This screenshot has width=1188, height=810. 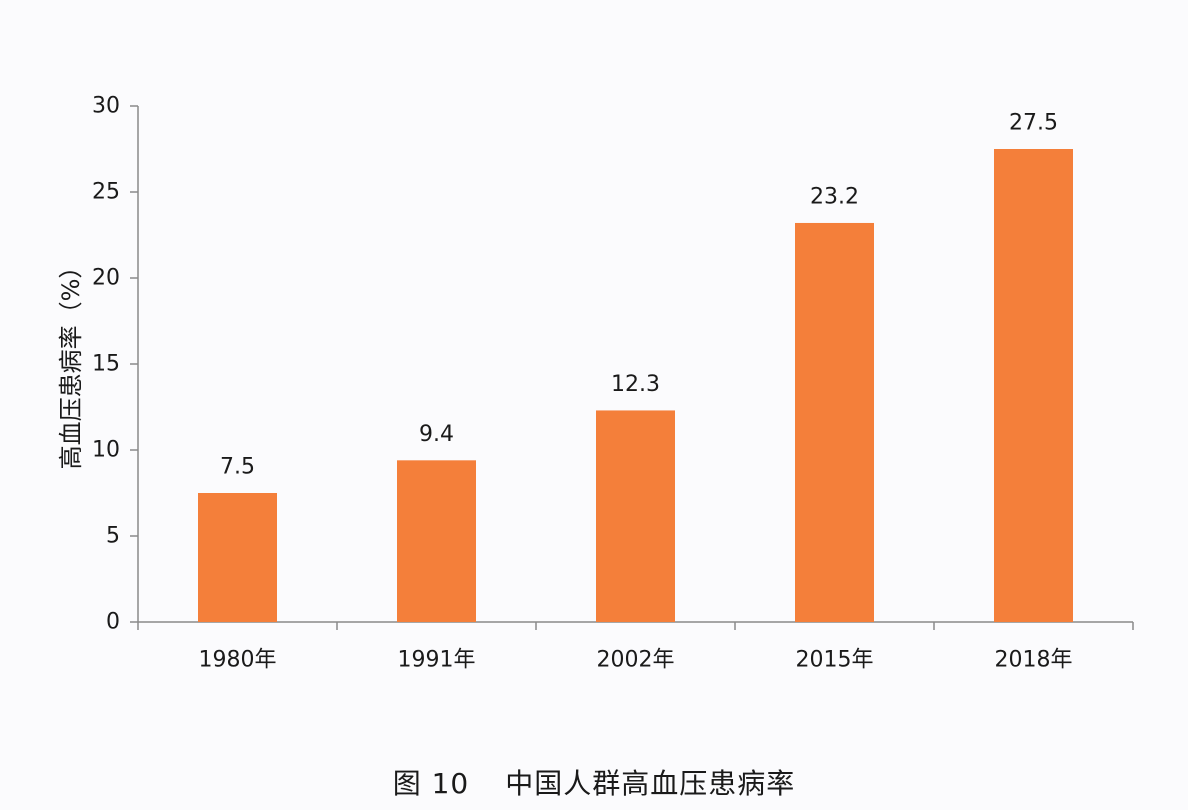 What do you see at coordinates (113, 622) in the screenshot?
I see `y-tick-label: 0` at bounding box center [113, 622].